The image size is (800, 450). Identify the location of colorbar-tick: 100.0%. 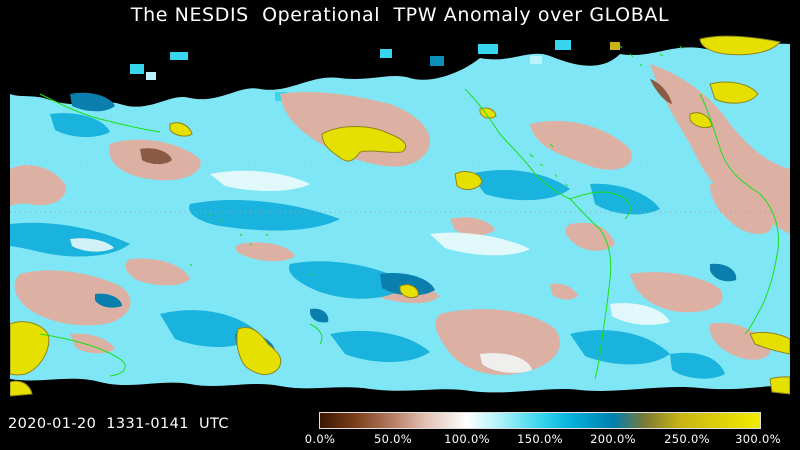
(467, 439).